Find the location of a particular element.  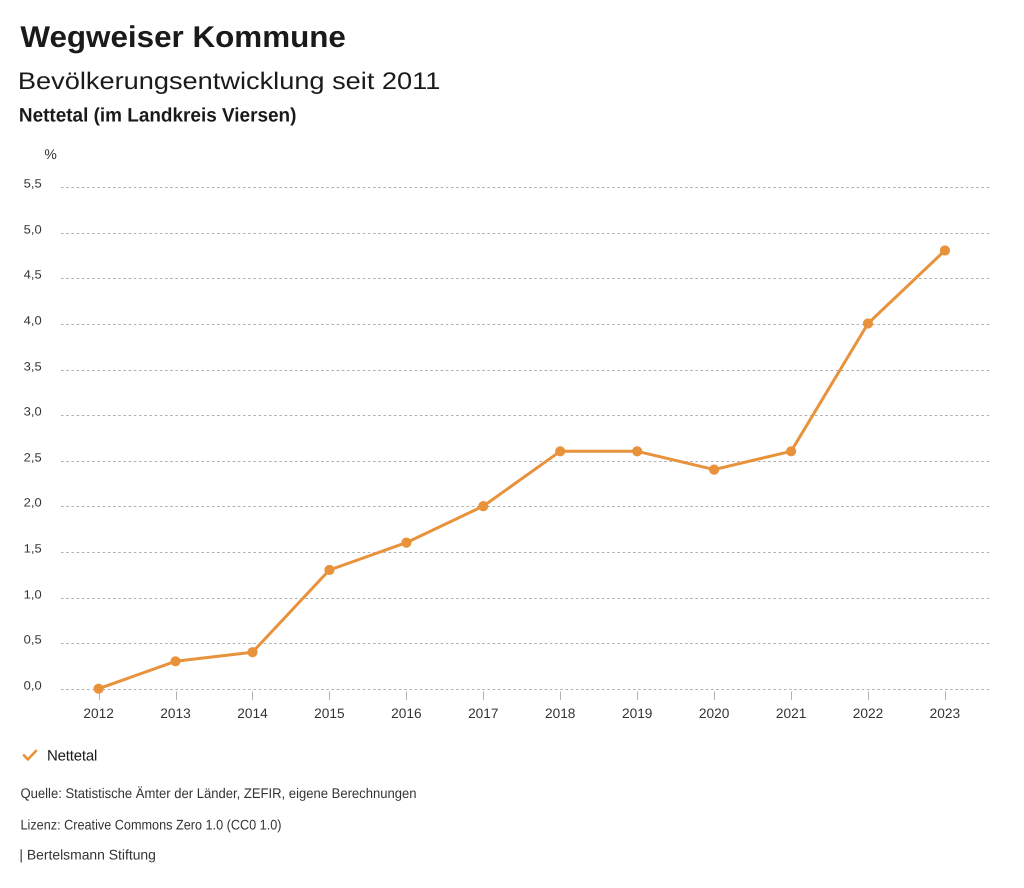

svg-text: 3,0 is located at coordinates (33, 412).